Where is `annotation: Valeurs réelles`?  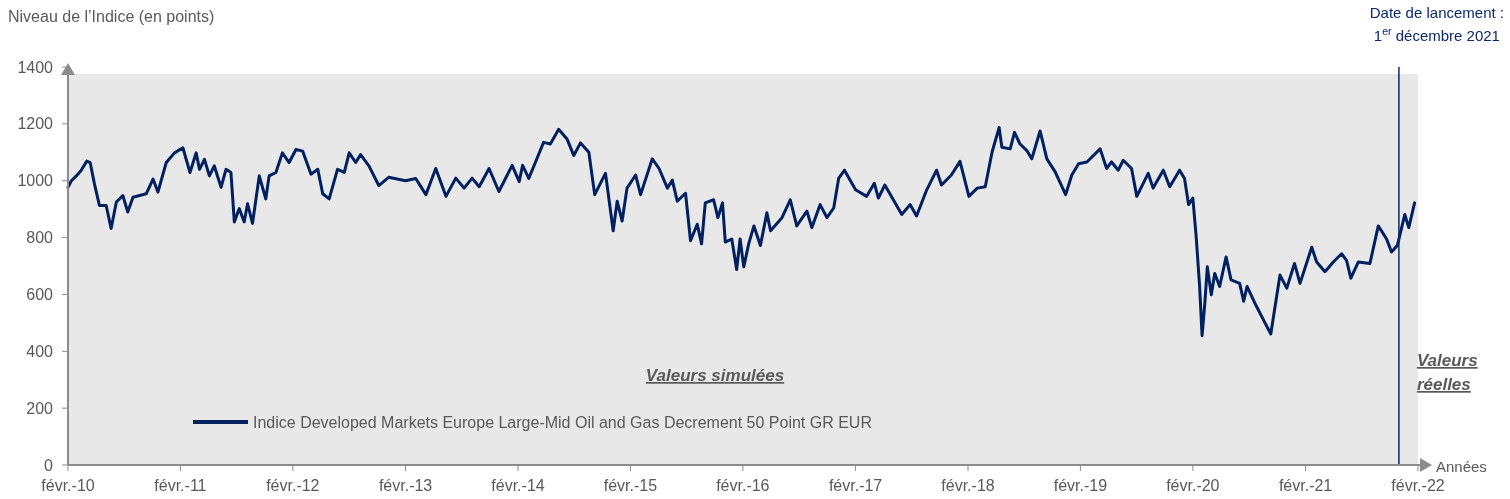
annotation: Valeurs réelles is located at coordinates (1447, 372).